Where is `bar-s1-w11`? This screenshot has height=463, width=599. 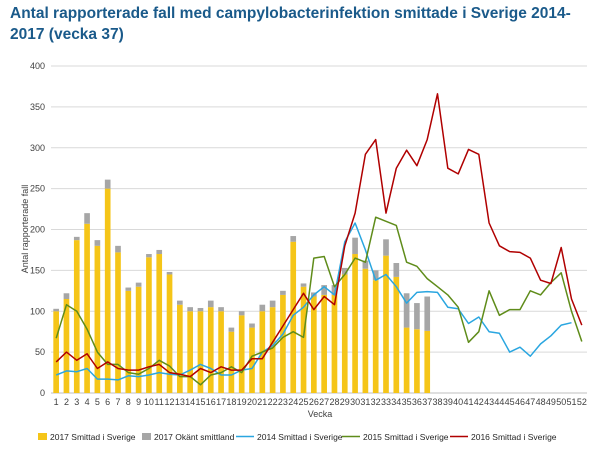
bar-s1-w11 is located at coordinates (159, 252).